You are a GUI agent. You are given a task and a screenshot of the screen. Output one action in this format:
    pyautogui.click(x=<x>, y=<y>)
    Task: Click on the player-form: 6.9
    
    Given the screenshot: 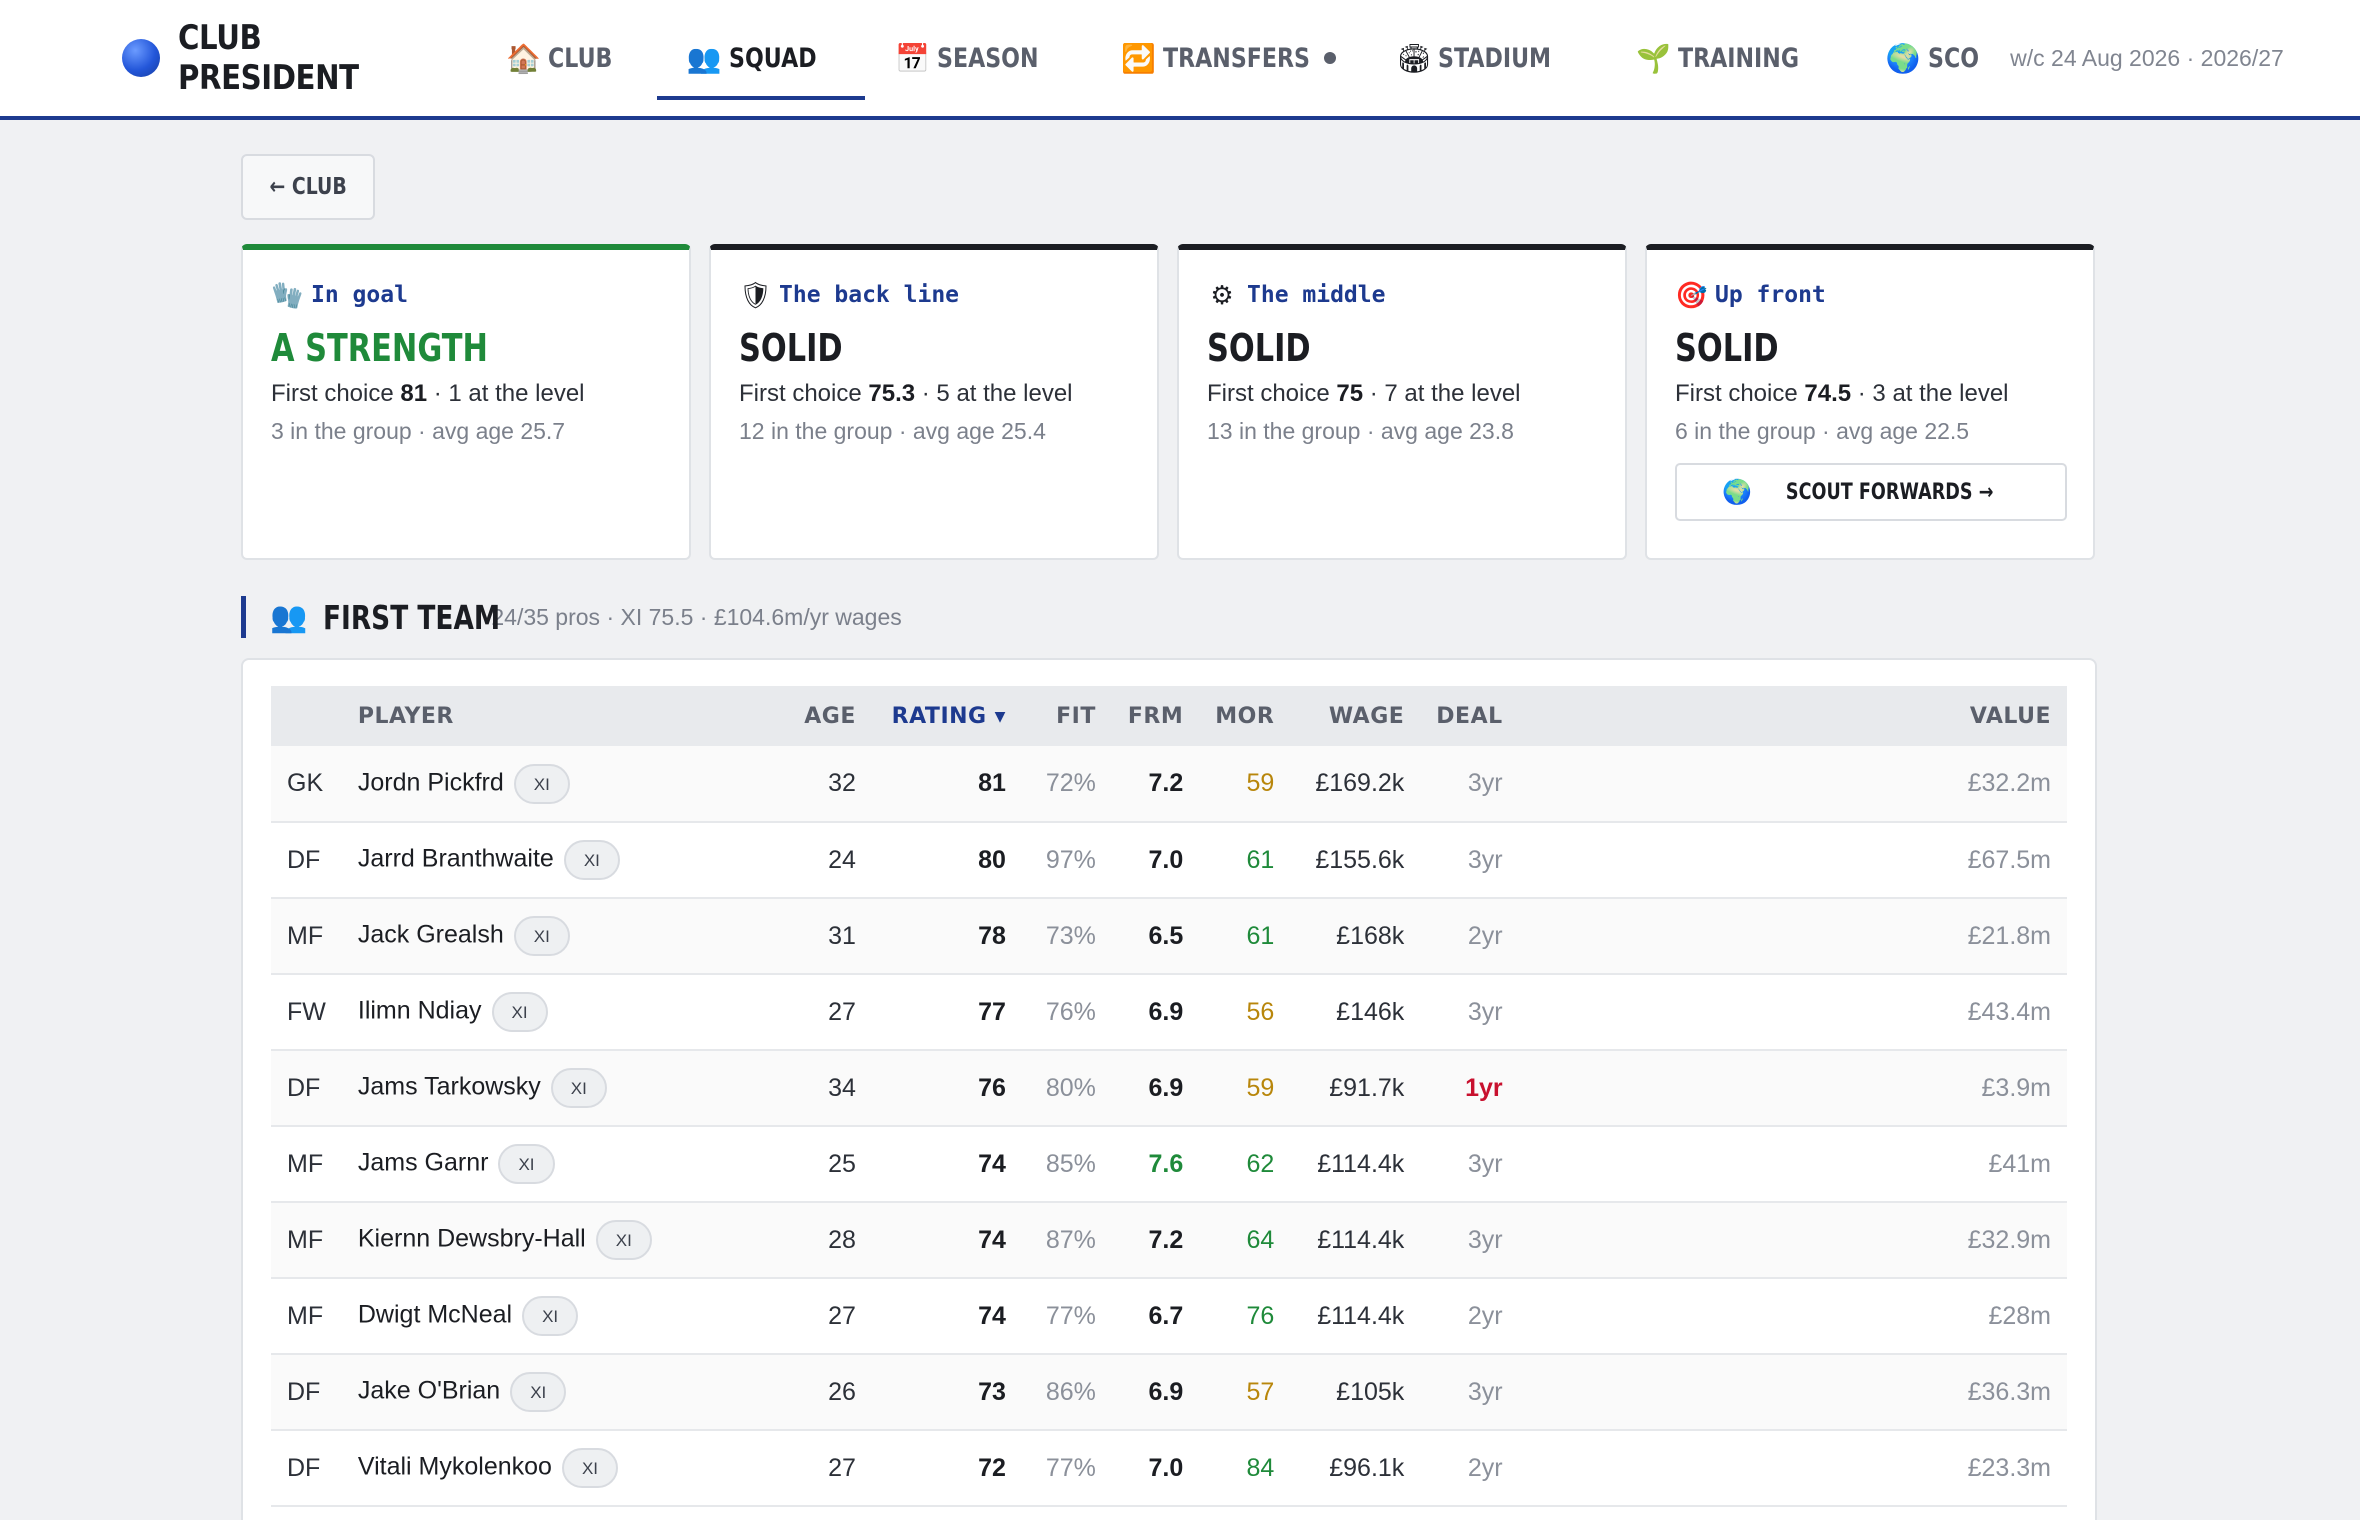 What is the action you would take?
    pyautogui.click(x=1166, y=1391)
    